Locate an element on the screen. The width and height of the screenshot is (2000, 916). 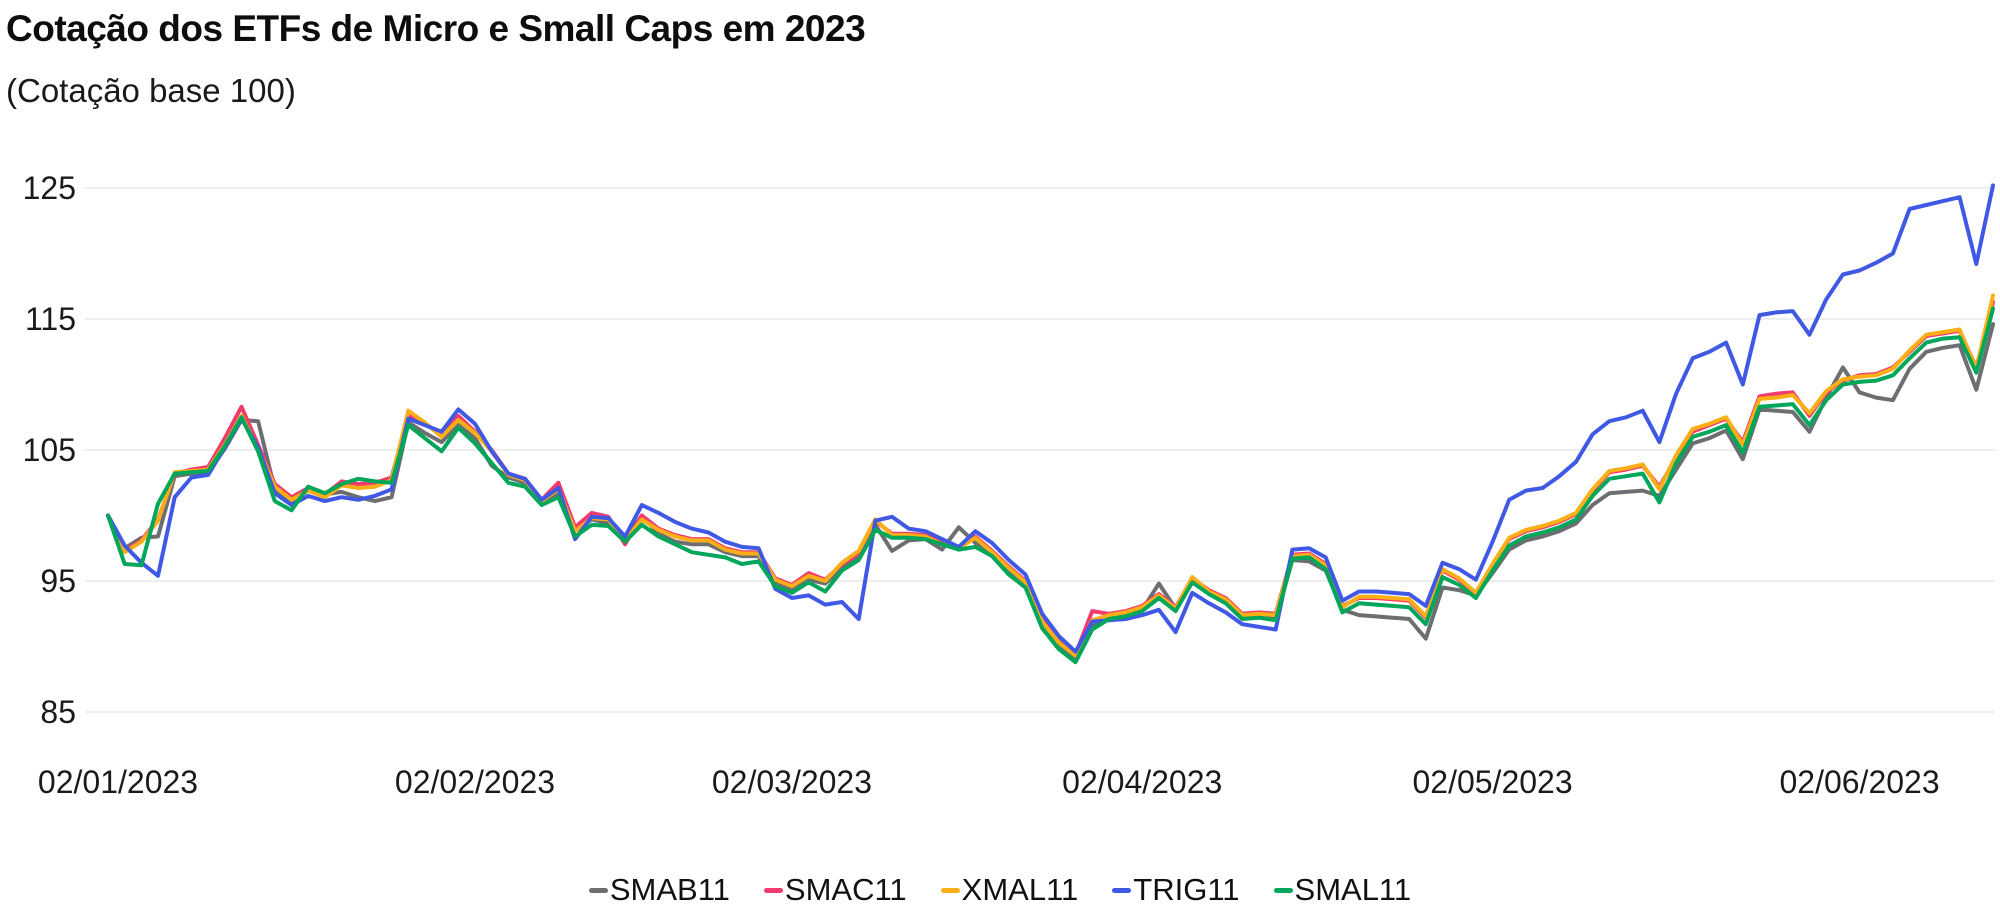
legend-item-SMAC11: SMAC11 is located at coordinates (835, 890).